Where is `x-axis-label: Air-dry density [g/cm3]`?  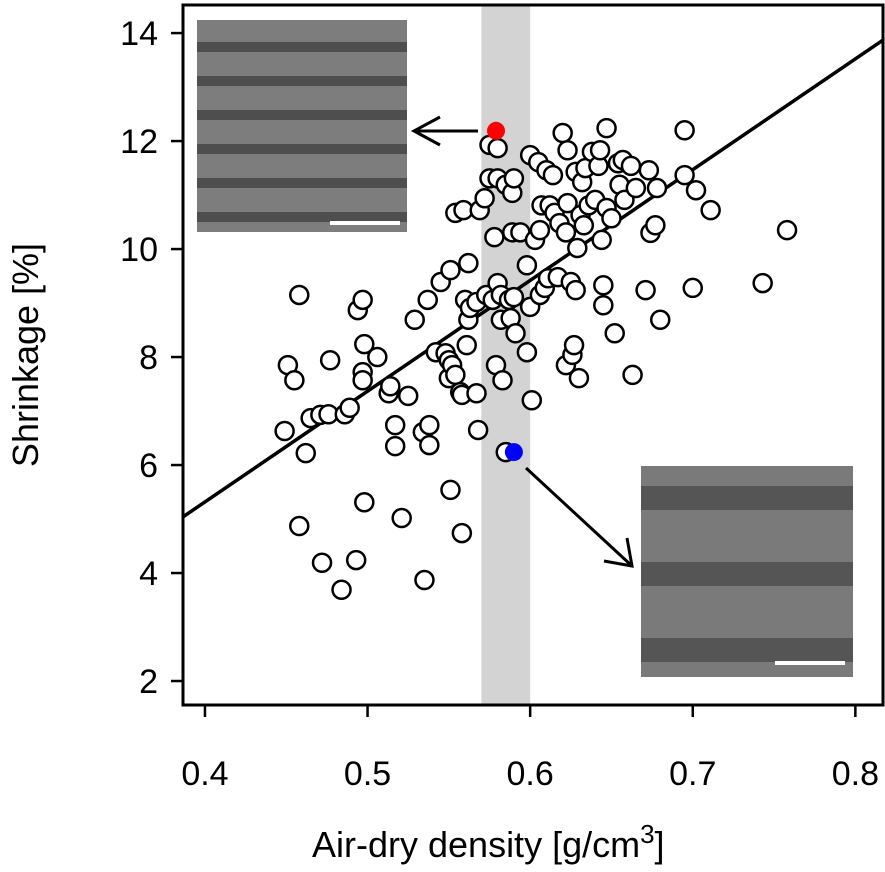 x-axis-label: Air-dry density [g/cm3] is located at coordinates (488, 842).